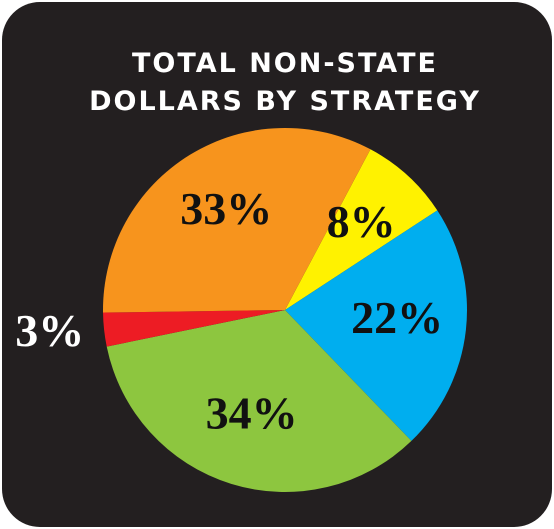 The image size is (554, 529). Describe the element at coordinates (397, 317) in the screenshot. I see `data-label: 22%` at that location.